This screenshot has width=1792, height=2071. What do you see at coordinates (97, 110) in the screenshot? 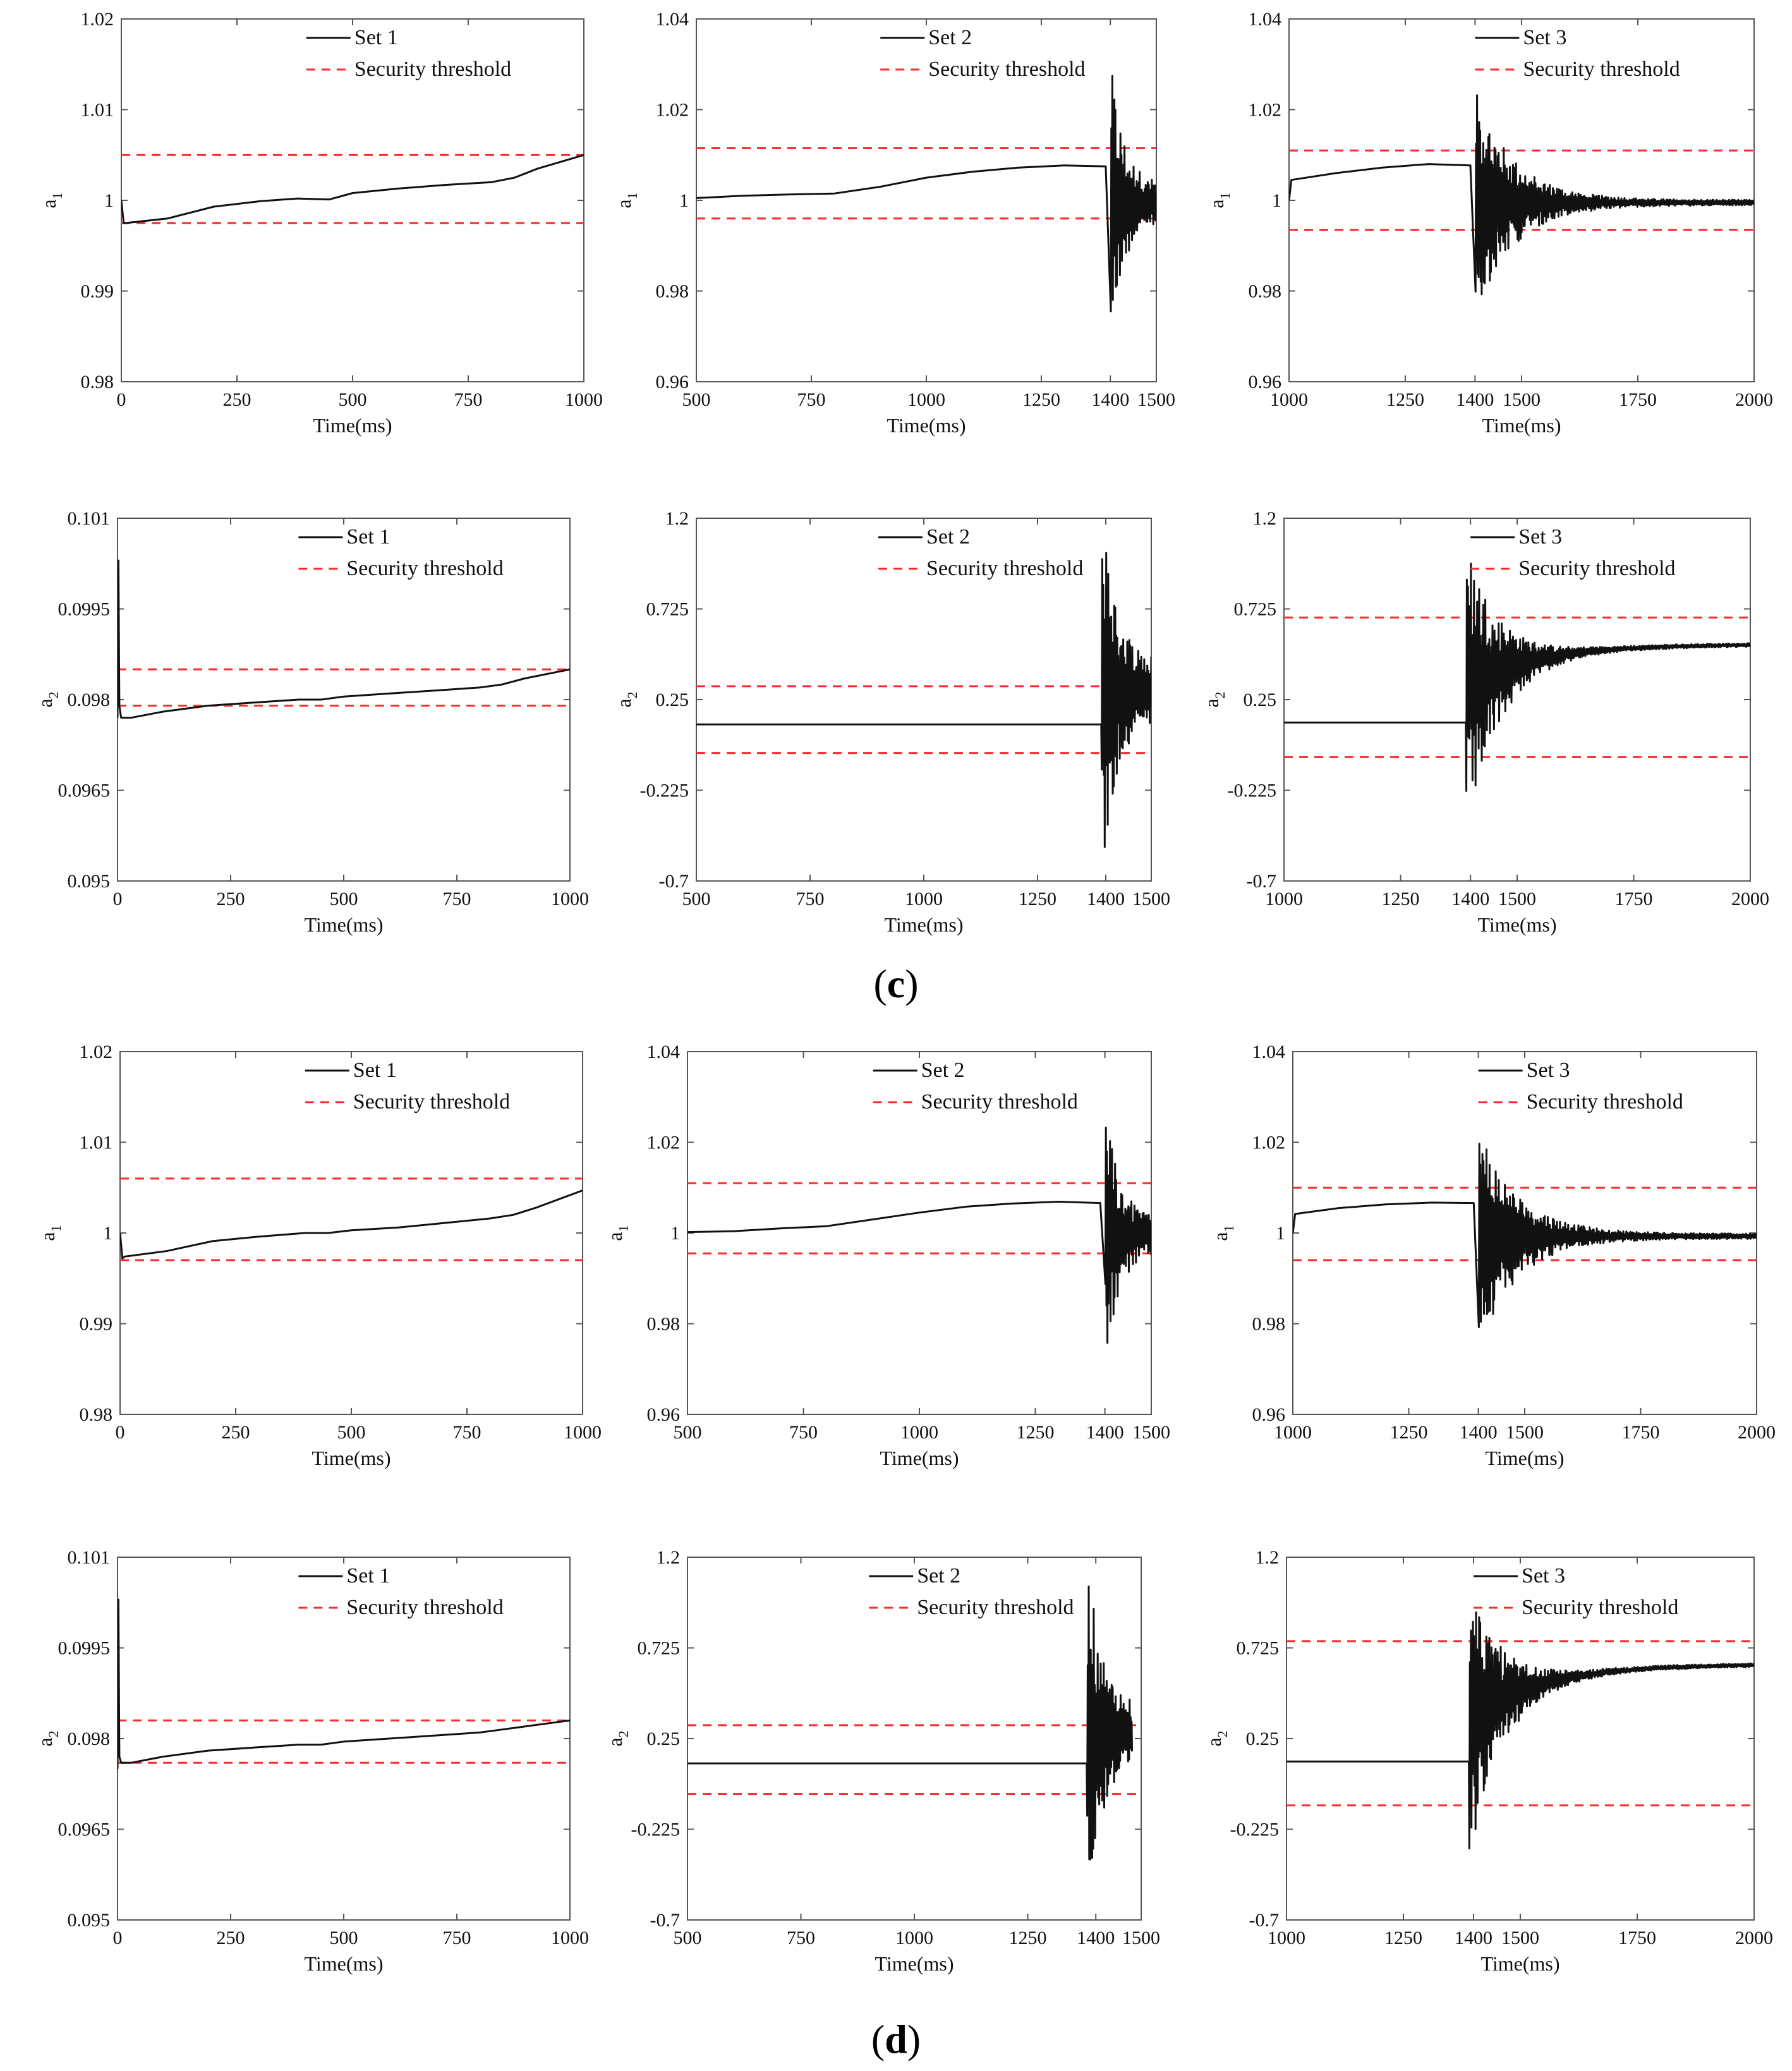
I see `y-tick-label: 1.01` at bounding box center [97, 110].